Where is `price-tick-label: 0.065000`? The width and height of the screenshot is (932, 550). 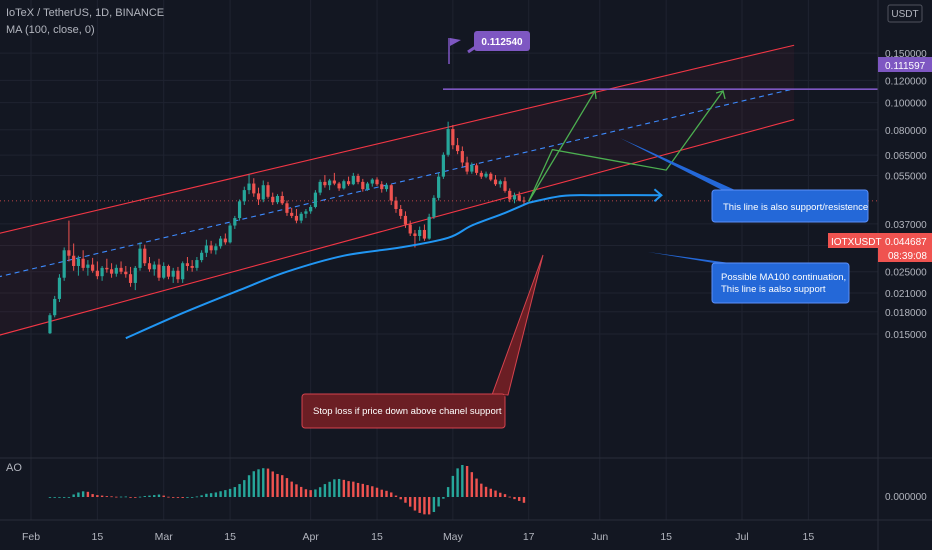
price-tick-label: 0.065000 is located at coordinates (906, 156).